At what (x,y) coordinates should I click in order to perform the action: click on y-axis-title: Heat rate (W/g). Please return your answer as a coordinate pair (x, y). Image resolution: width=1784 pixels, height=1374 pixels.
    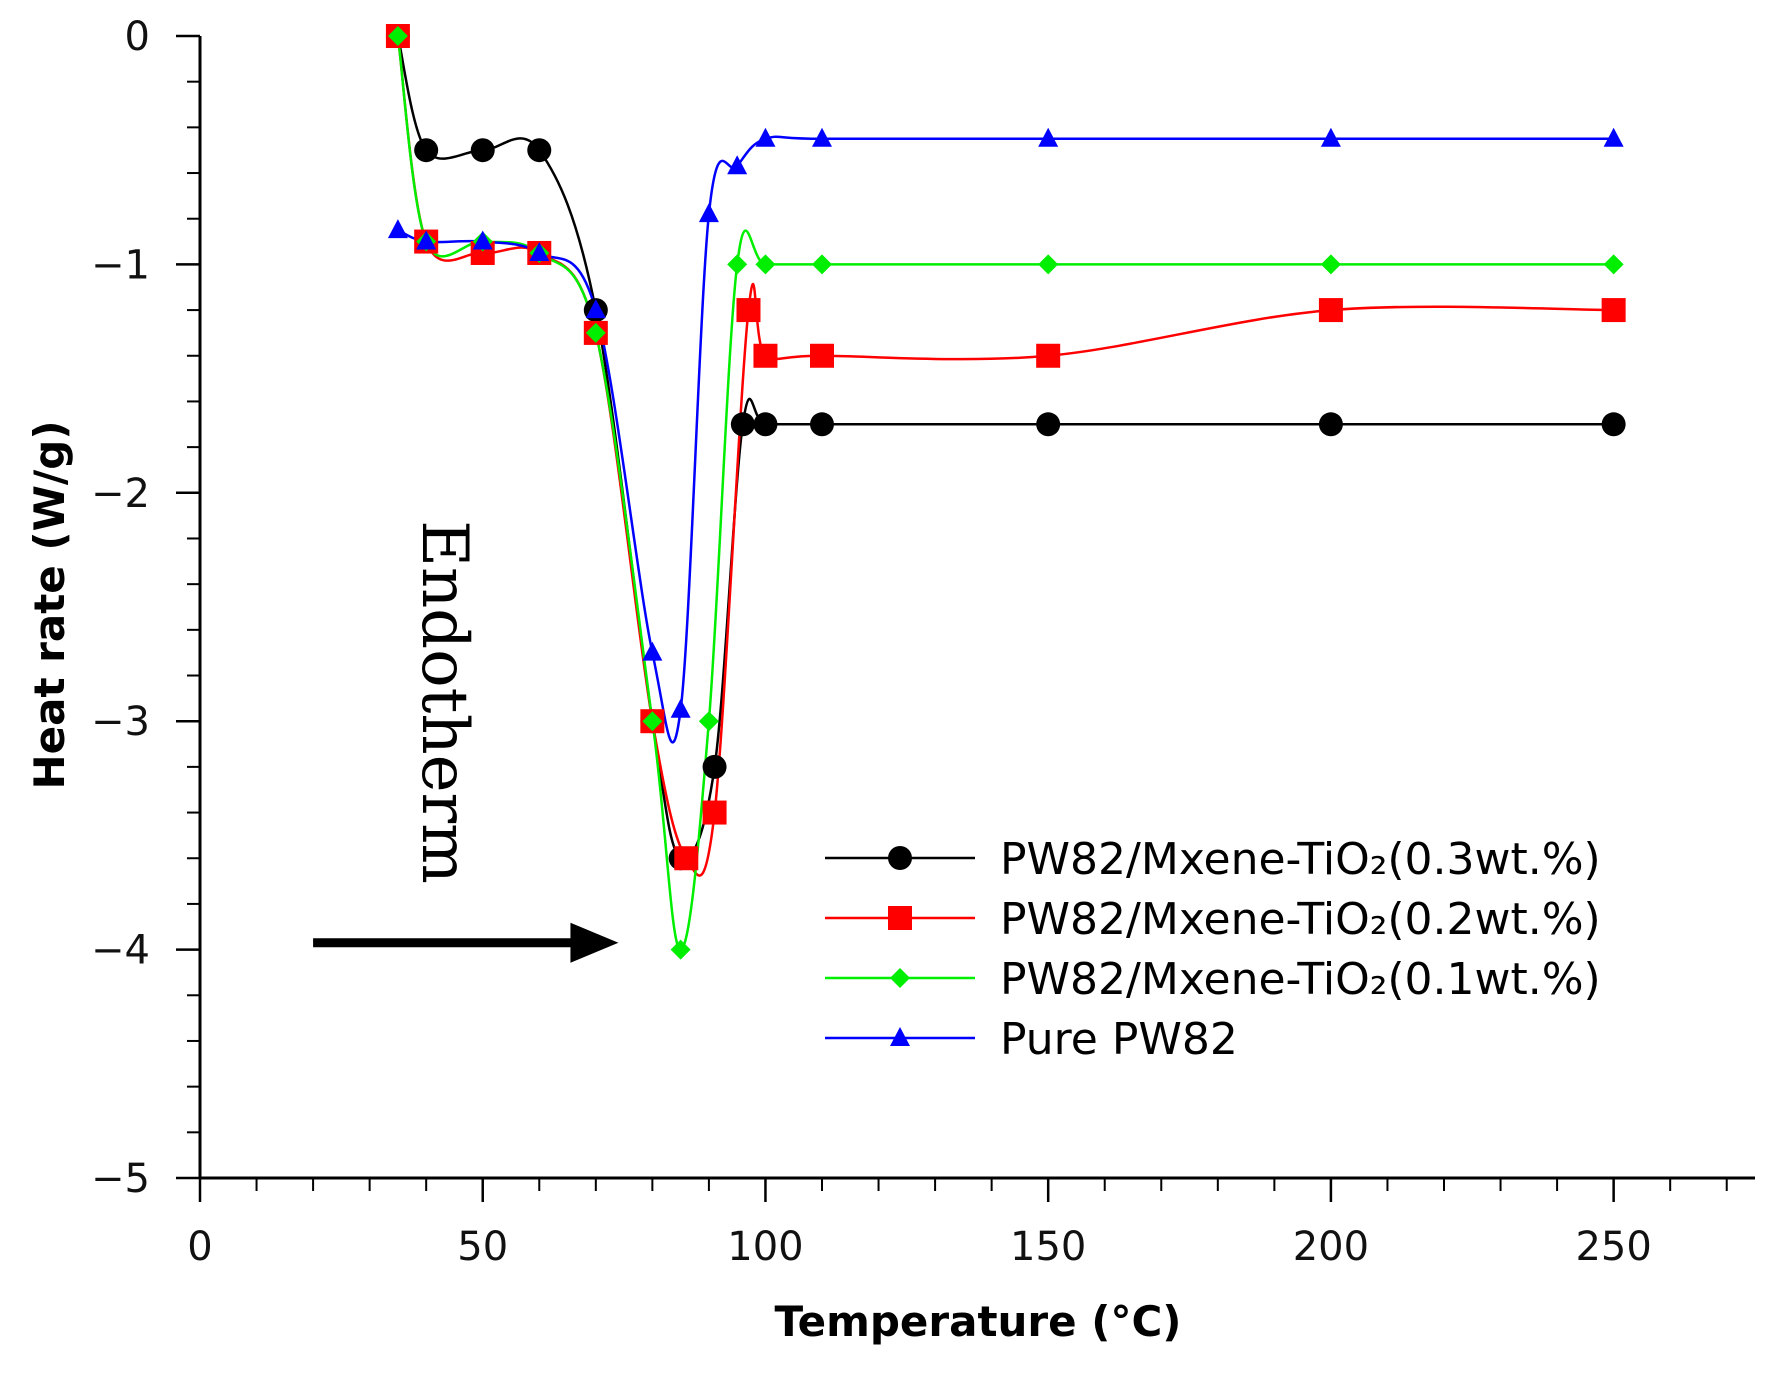
    Looking at the image, I should click on (49, 604).